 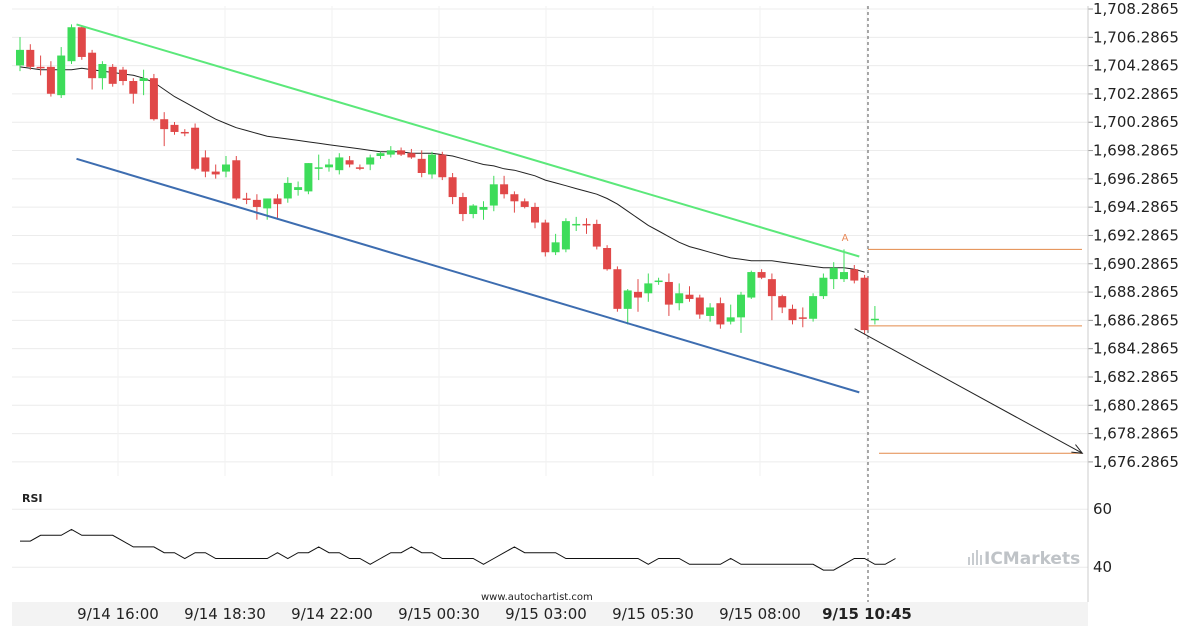 I want to click on price-tick-label: 1,688.2865, so click(x=1136, y=292).